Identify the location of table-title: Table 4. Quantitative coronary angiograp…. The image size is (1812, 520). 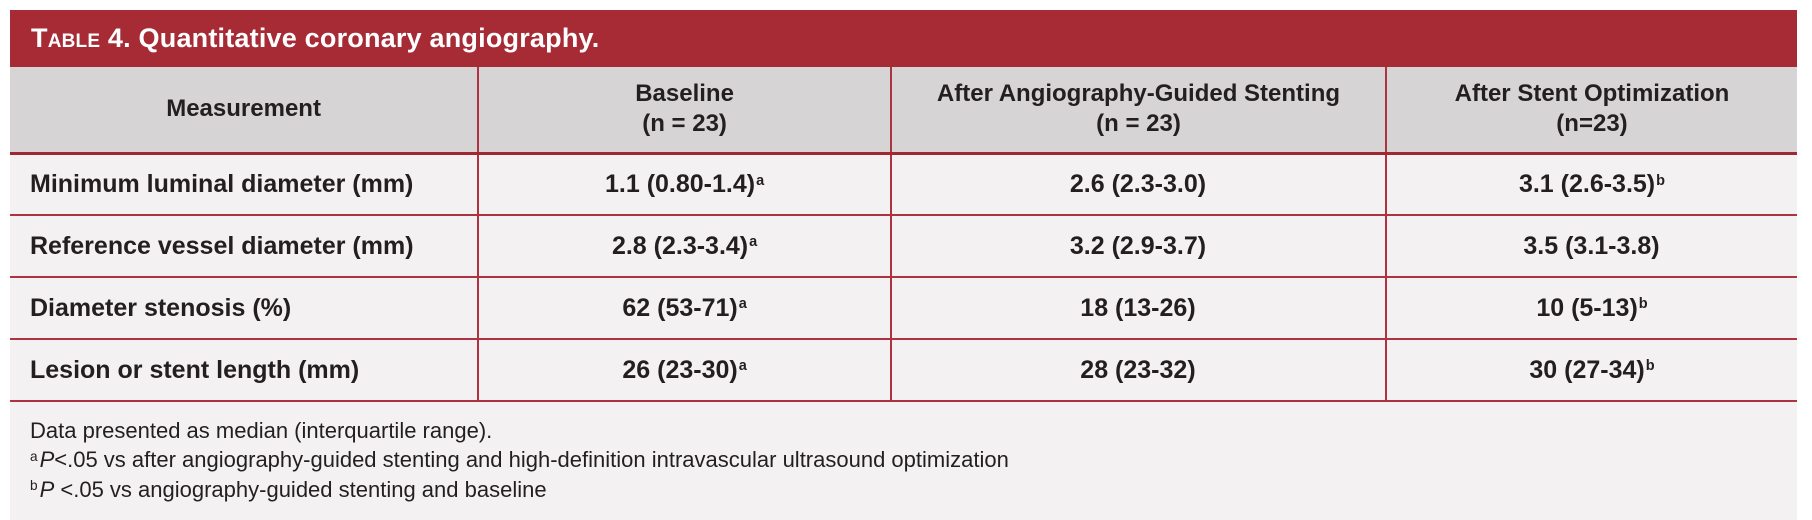
(315, 38).